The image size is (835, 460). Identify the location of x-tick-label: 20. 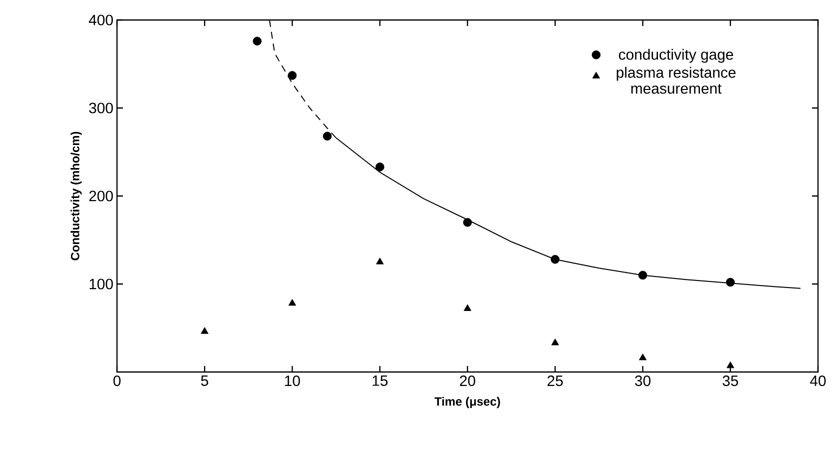
(468, 381).